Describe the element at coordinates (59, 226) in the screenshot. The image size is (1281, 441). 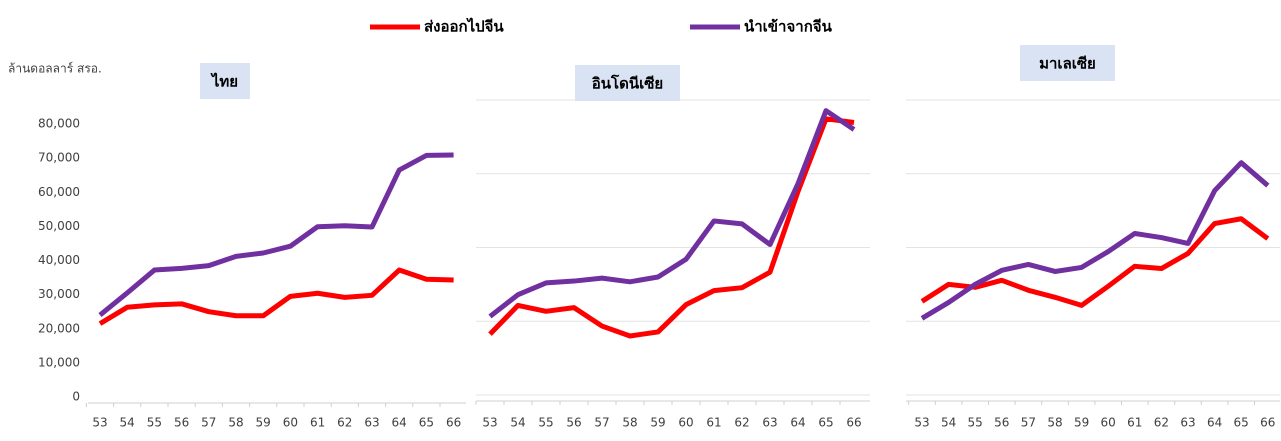
I see `y-tick-label: 50,000` at that location.